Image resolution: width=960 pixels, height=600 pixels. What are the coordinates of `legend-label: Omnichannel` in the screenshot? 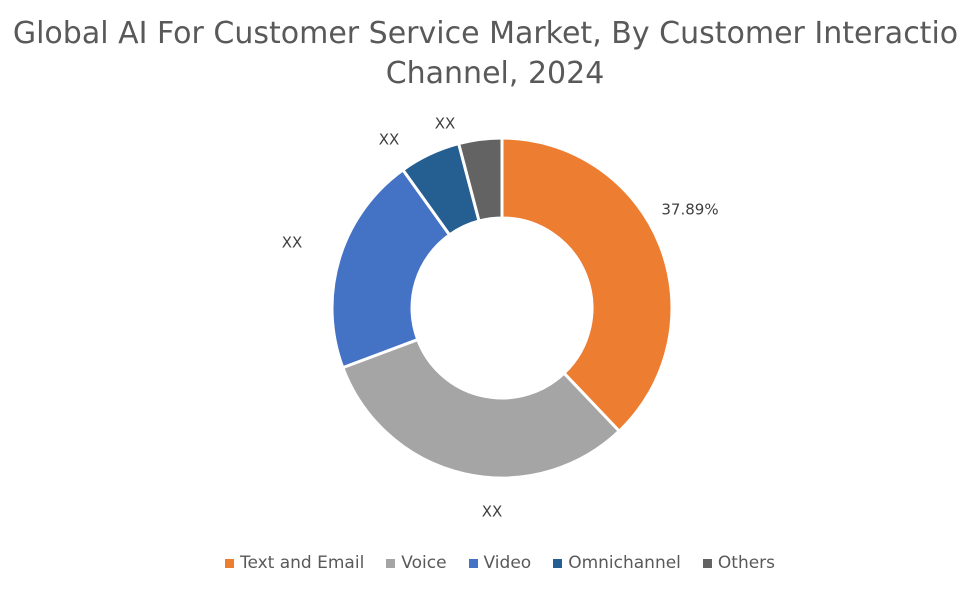 It's located at (624, 563).